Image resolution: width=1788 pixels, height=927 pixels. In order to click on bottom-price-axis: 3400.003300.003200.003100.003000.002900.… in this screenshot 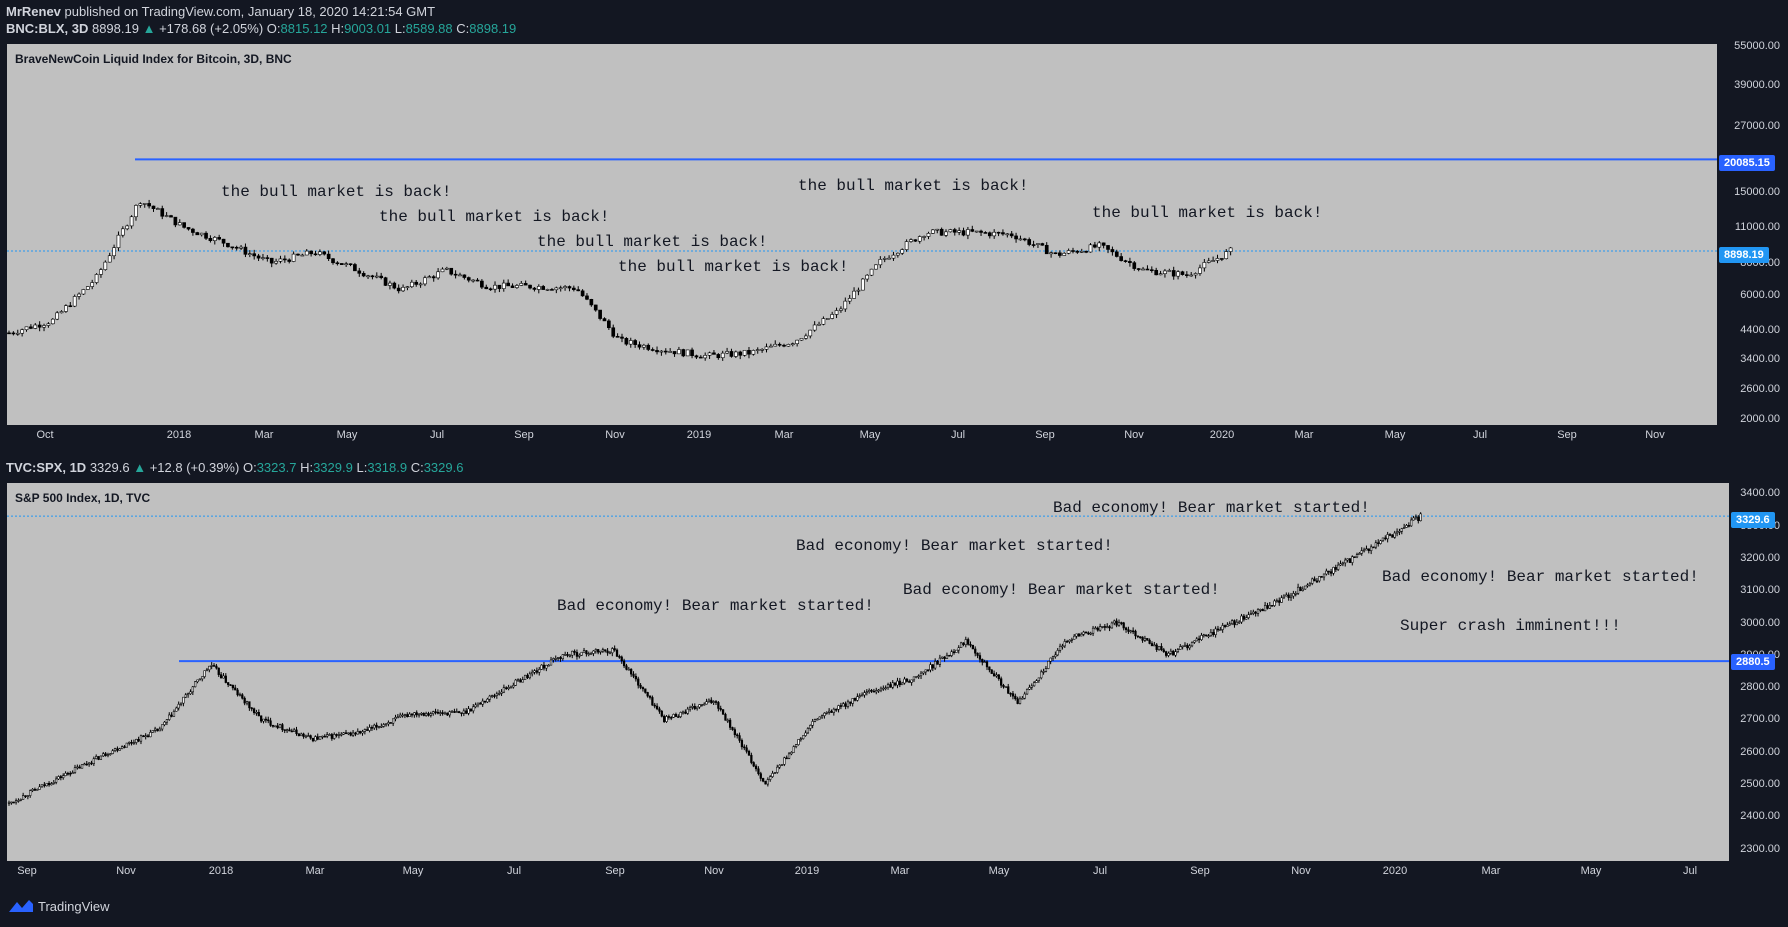, I will do `click(1758, 672)`.